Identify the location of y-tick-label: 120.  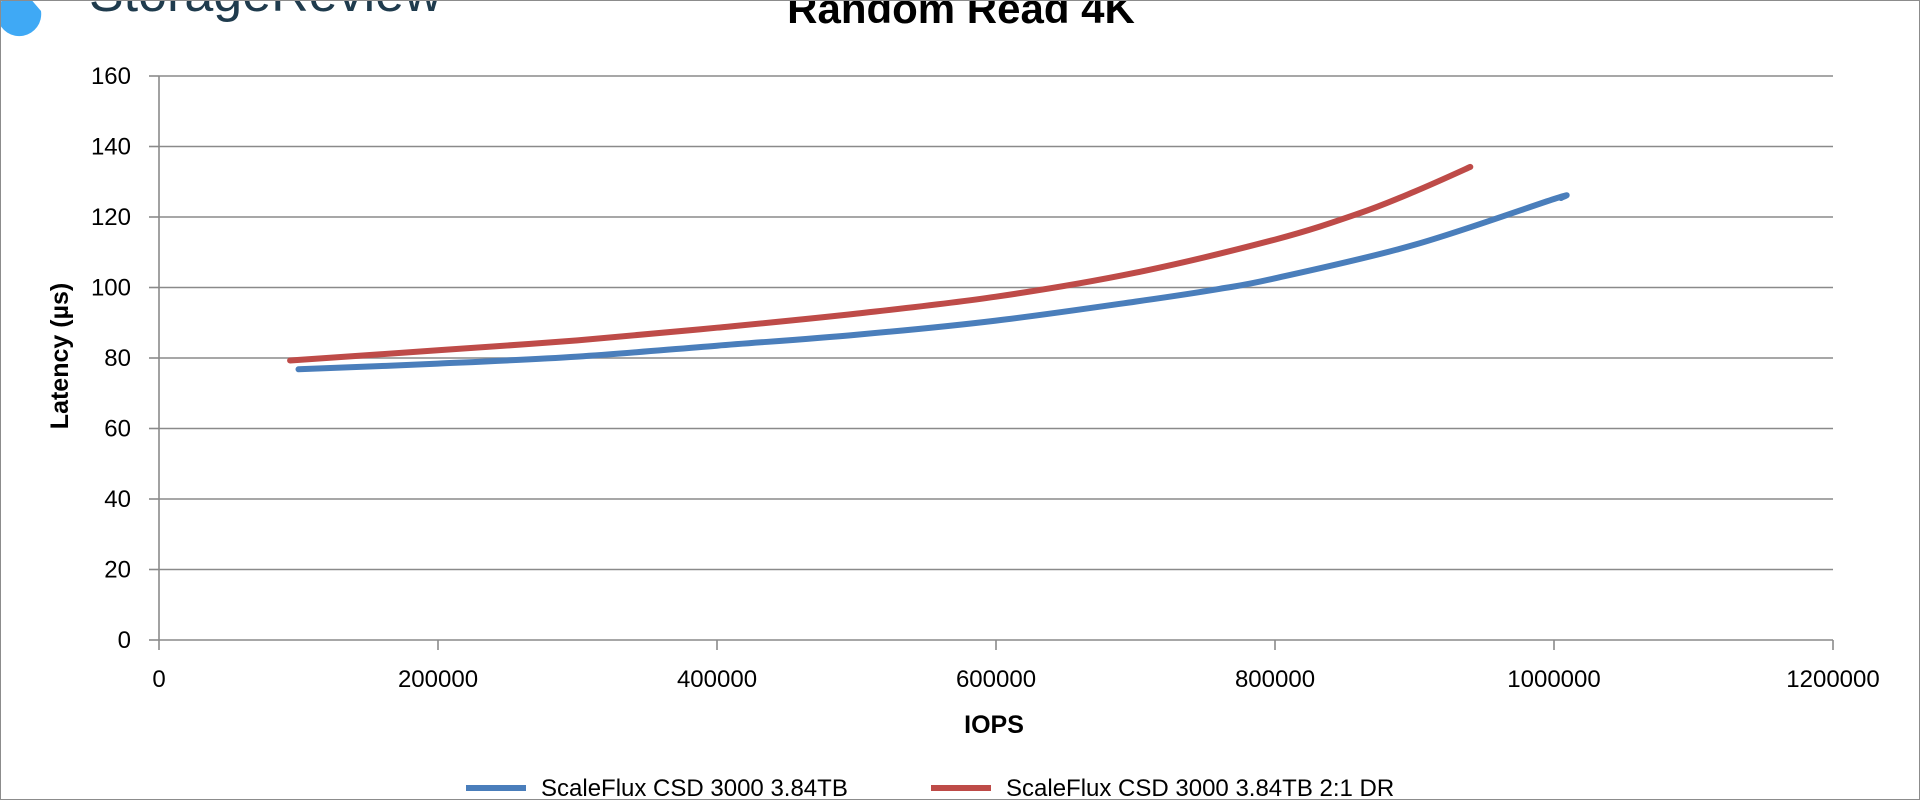
(111, 217).